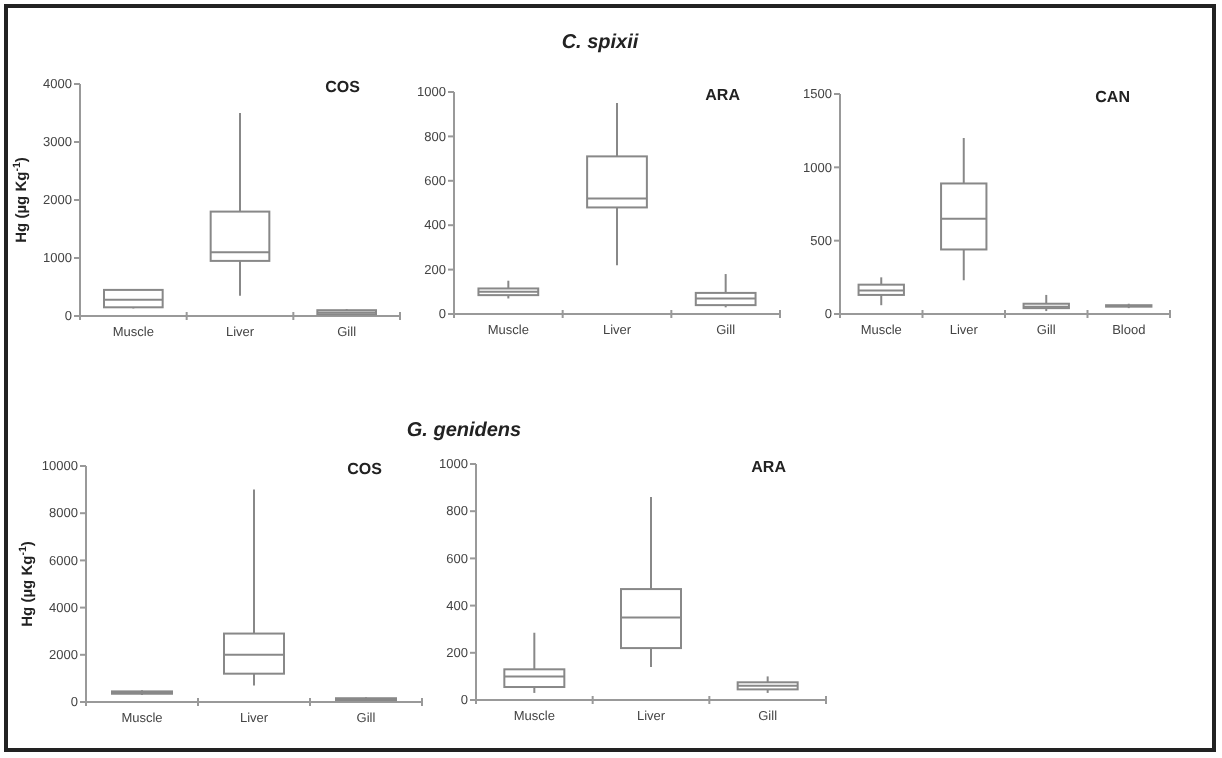  What do you see at coordinates (600, 43) in the screenshot?
I see `chart-title: C. spixii` at bounding box center [600, 43].